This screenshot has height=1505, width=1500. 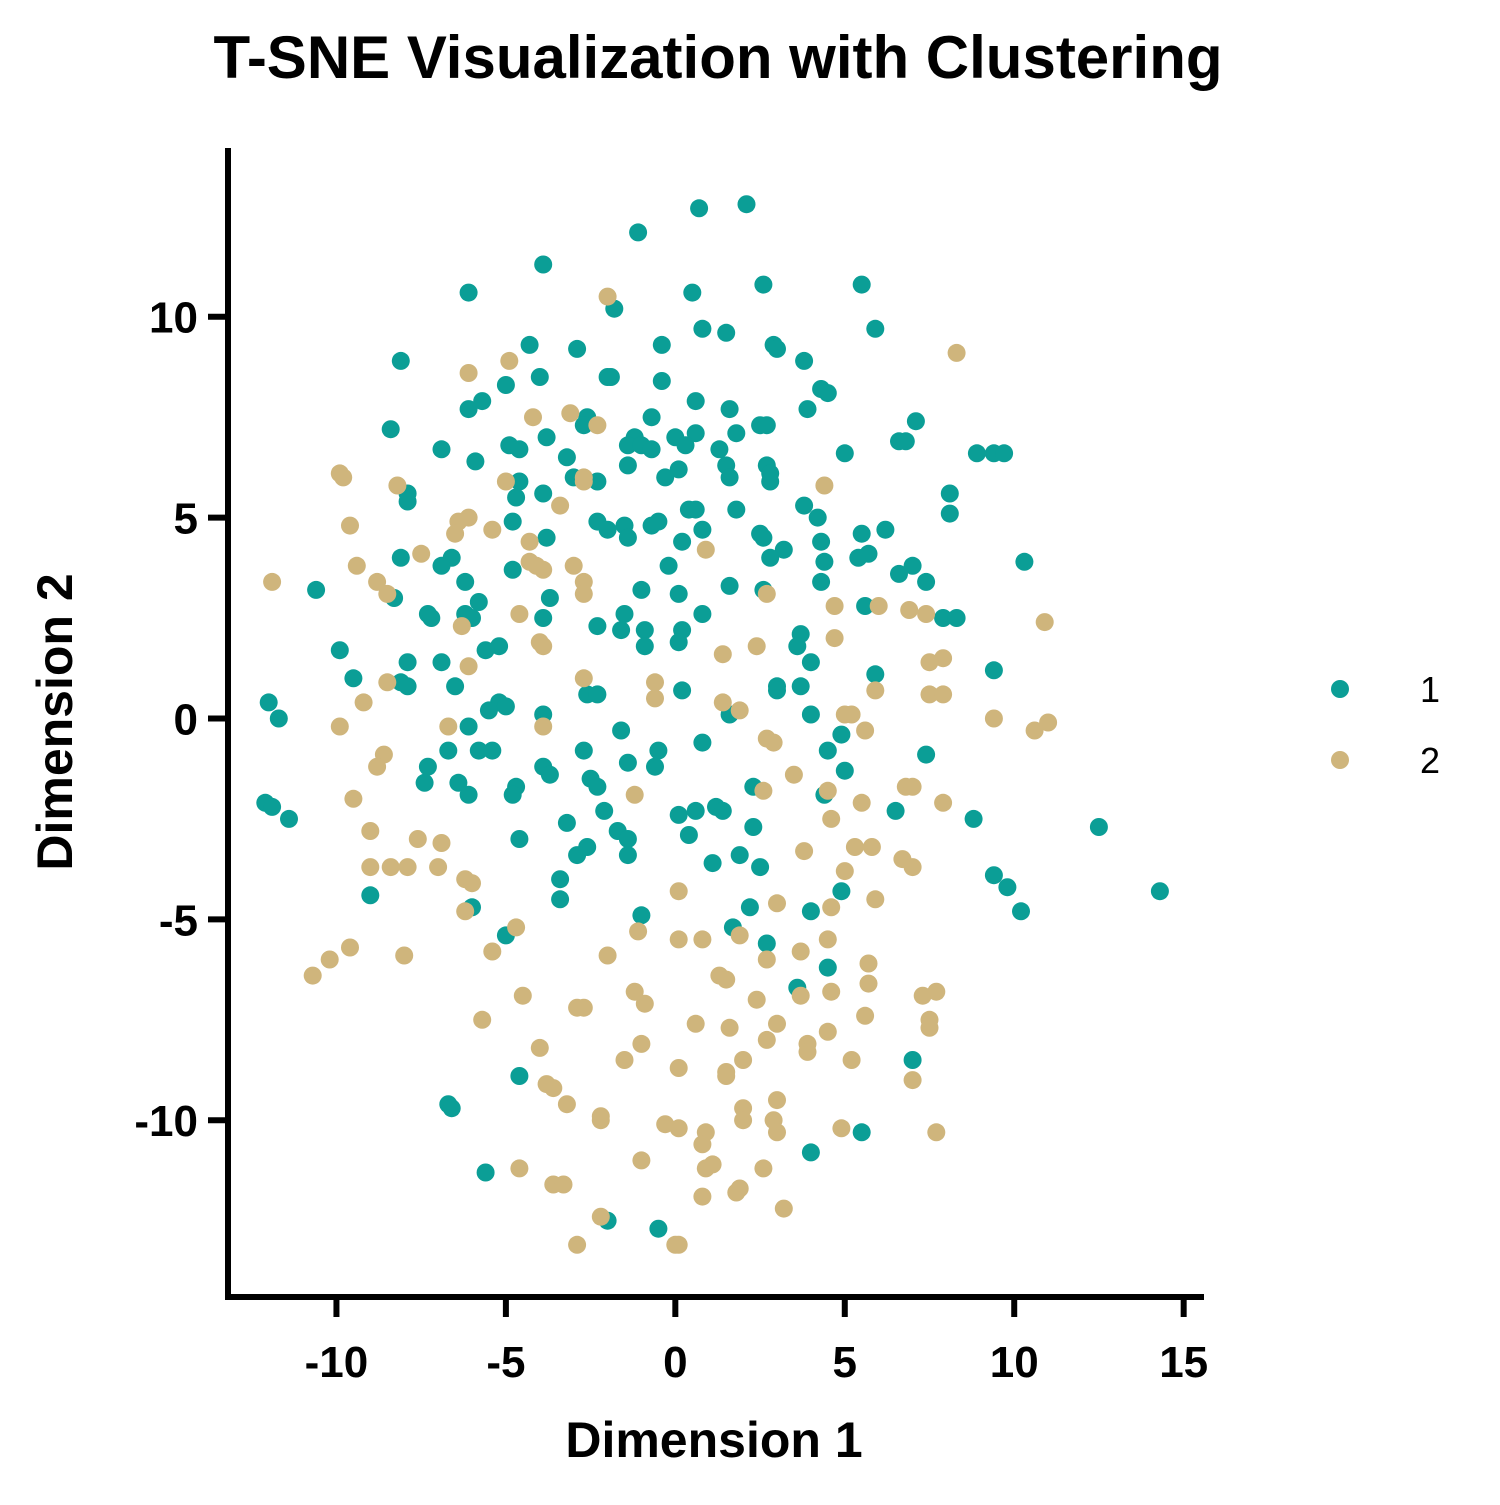 What do you see at coordinates (166, 1121) in the screenshot?
I see `y-tick-label: -10` at bounding box center [166, 1121].